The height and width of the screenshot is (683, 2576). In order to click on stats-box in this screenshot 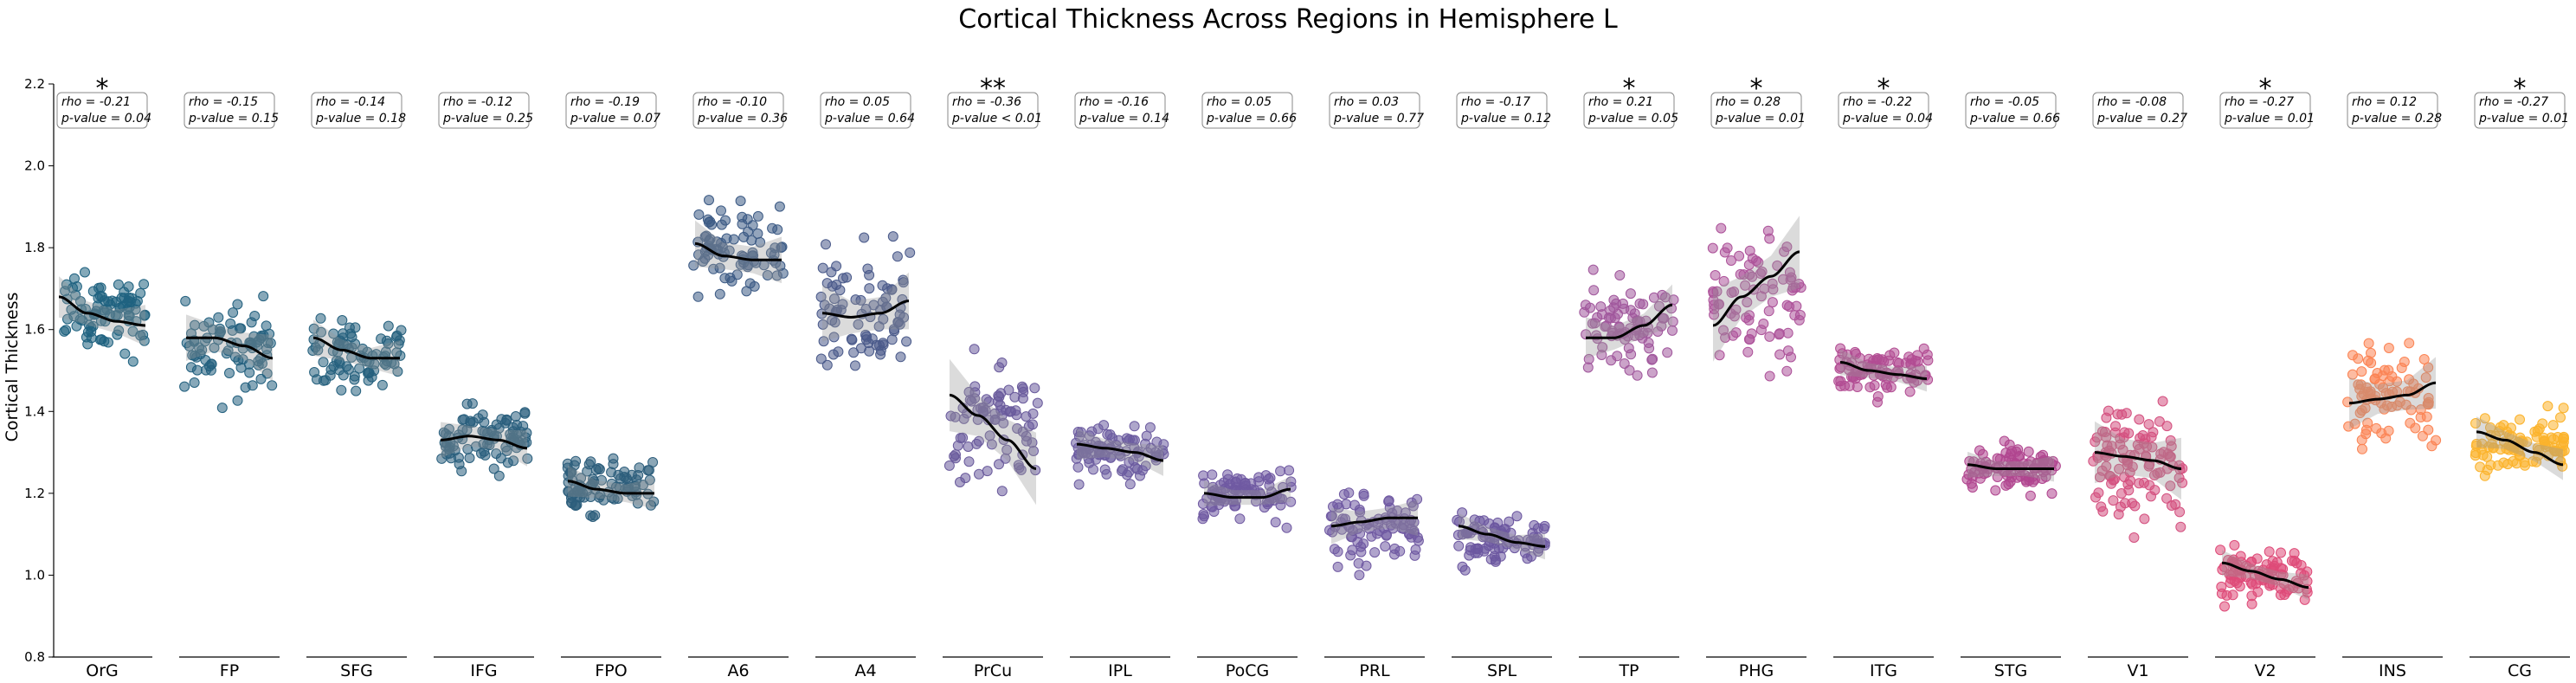, I will do `click(229, 111)`.